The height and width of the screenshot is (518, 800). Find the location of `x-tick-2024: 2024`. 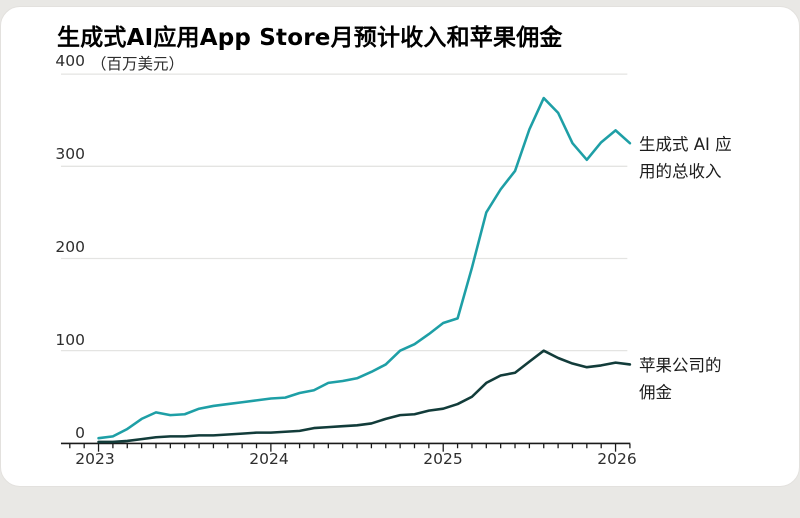

x-tick-2024: 2024 is located at coordinates (269, 459).